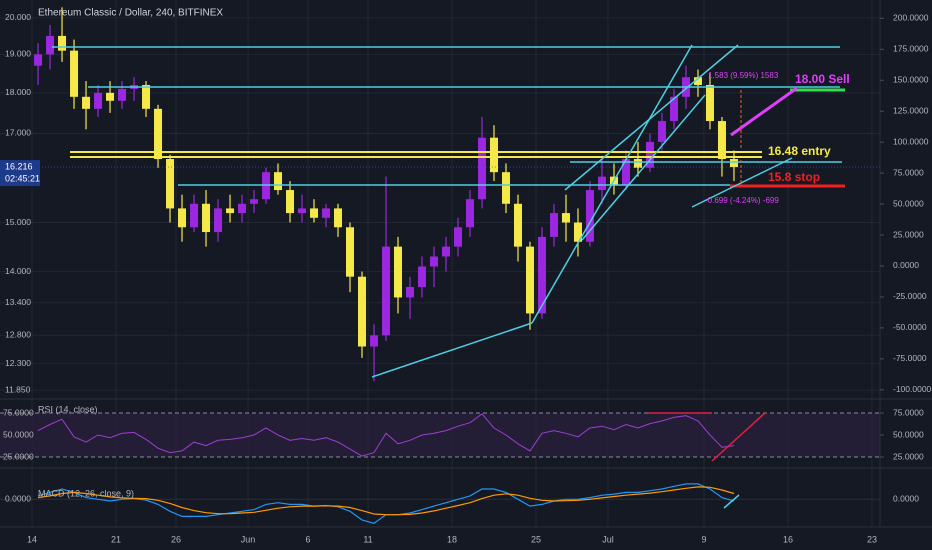 Image resolution: width=932 pixels, height=550 pixels. Describe the element at coordinates (18, 412) in the screenshot. I see `rsi-tick-label-left: 75.0000` at that location.